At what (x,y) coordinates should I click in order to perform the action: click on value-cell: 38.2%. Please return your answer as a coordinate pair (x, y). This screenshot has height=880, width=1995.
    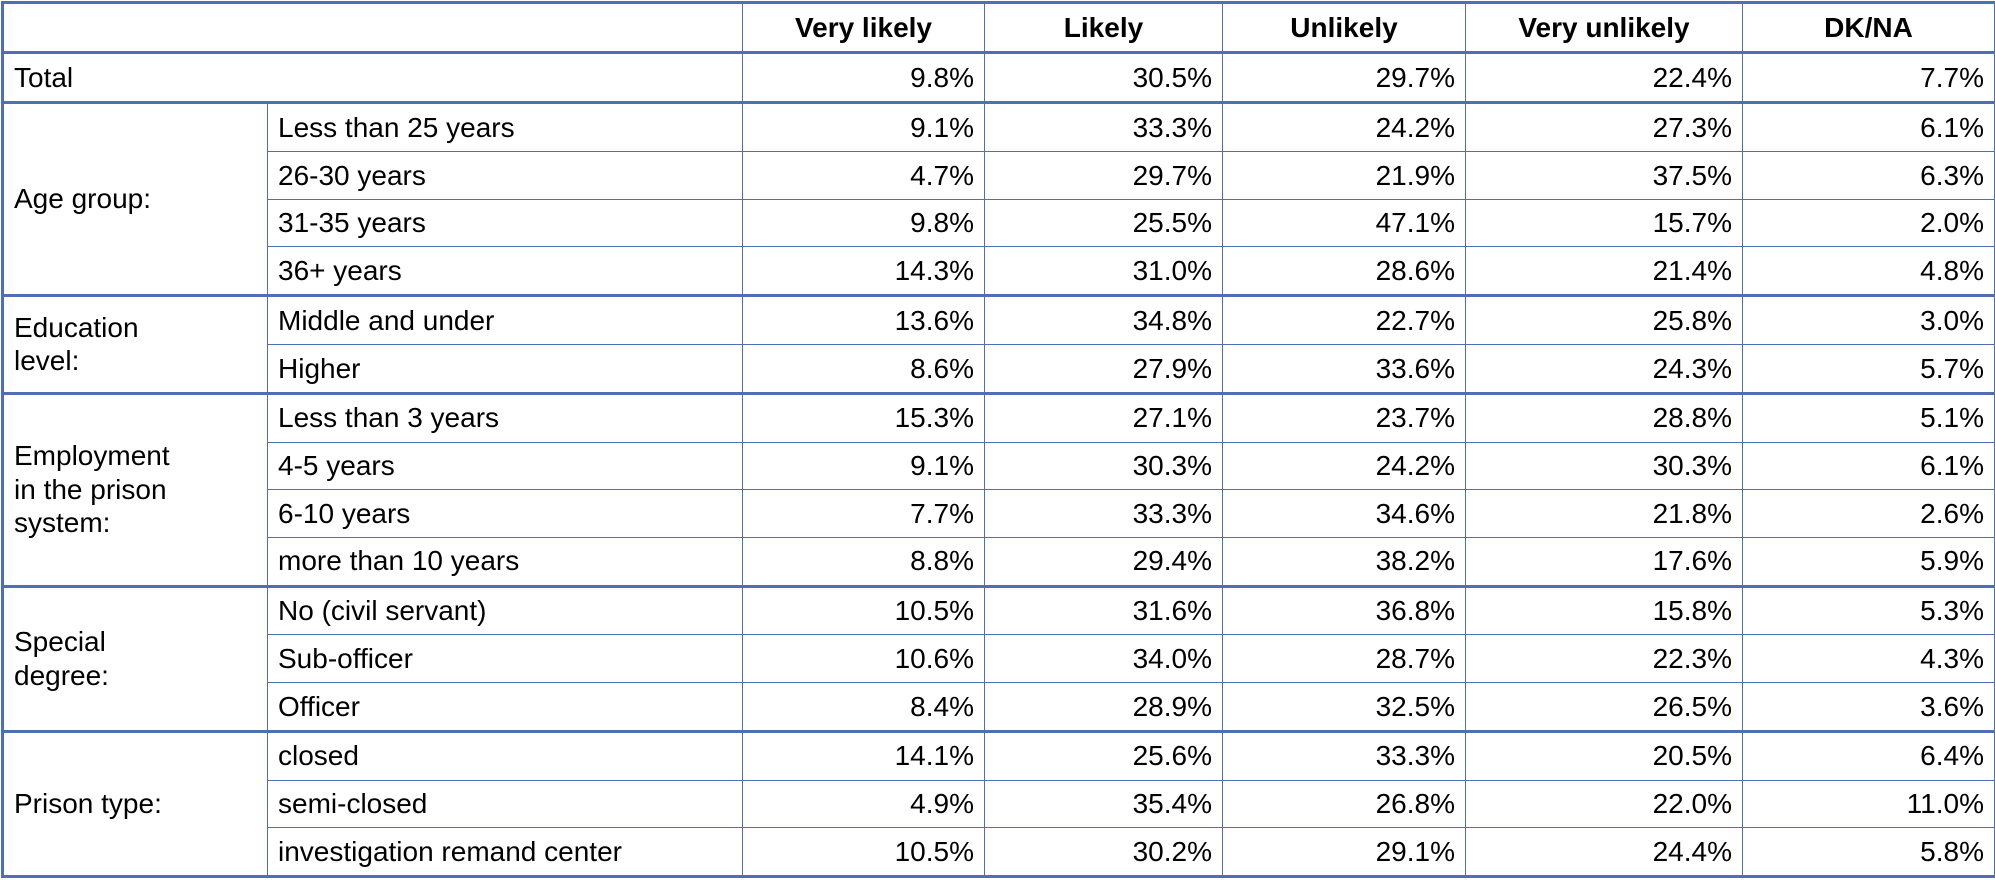
    Looking at the image, I should click on (1344, 561).